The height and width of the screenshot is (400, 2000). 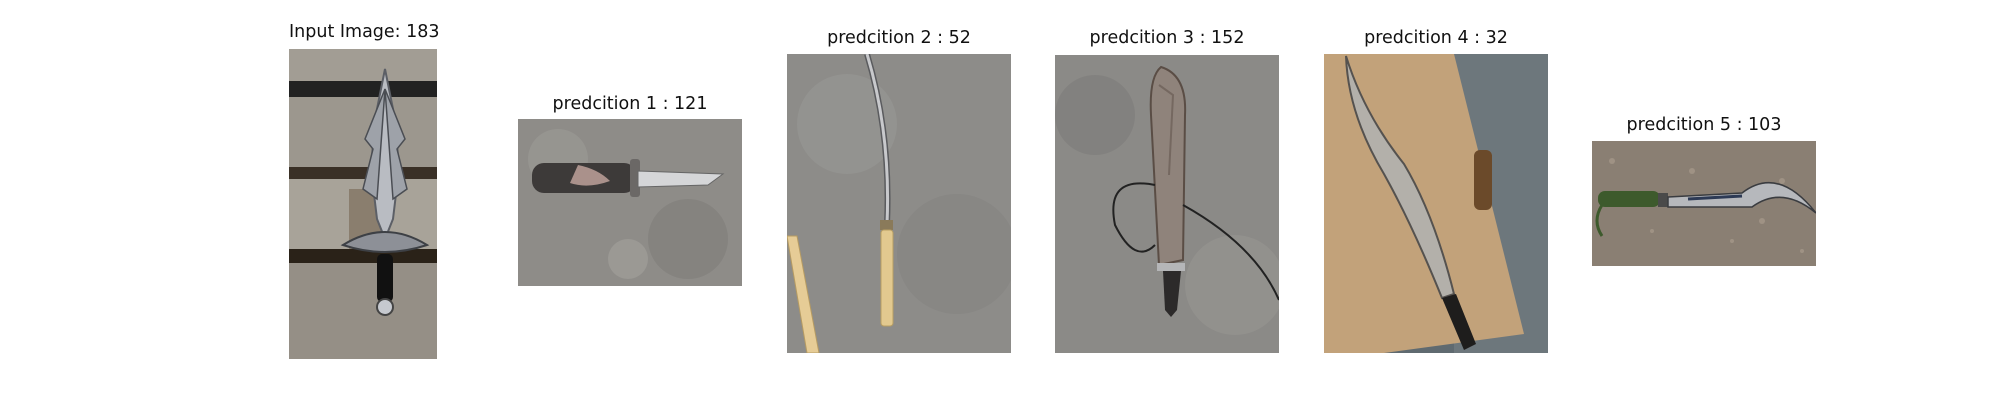 What do you see at coordinates (1704, 125) in the screenshot?
I see `prediction-5-title: predcition 5 : 103` at bounding box center [1704, 125].